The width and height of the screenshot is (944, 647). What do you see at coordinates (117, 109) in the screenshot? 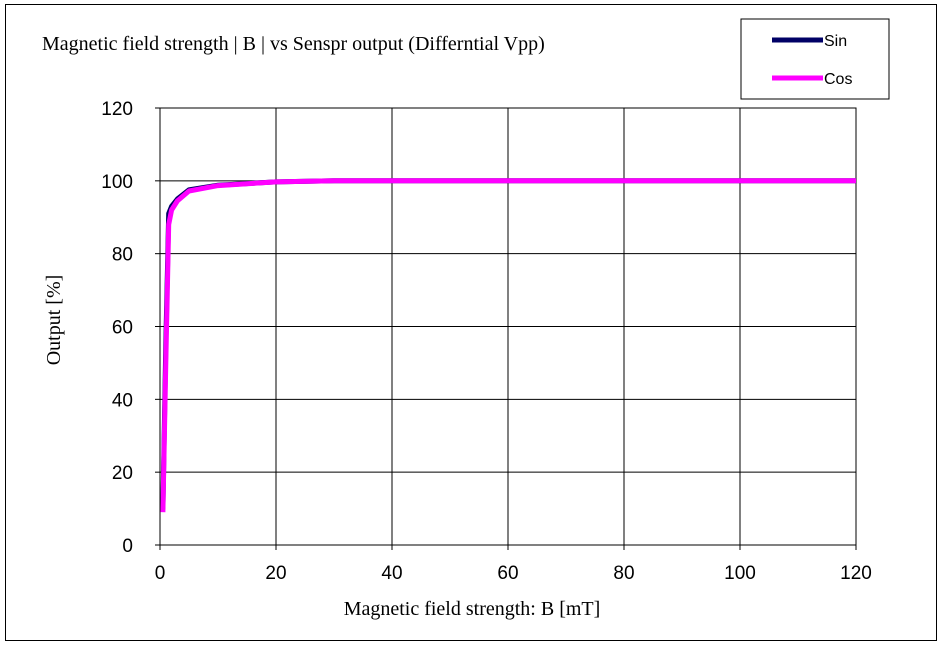
I see `y-tick-label: 120` at bounding box center [117, 109].